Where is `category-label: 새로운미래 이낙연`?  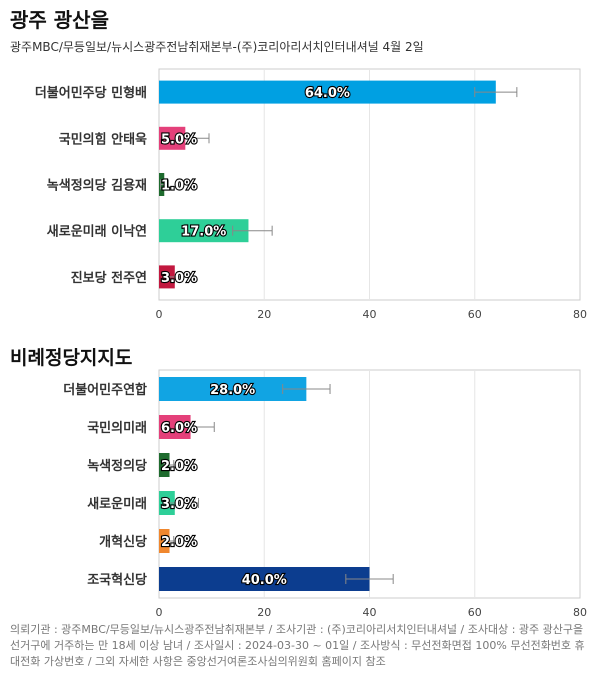 category-label: 새로운미래 이낙연 is located at coordinates (97, 232).